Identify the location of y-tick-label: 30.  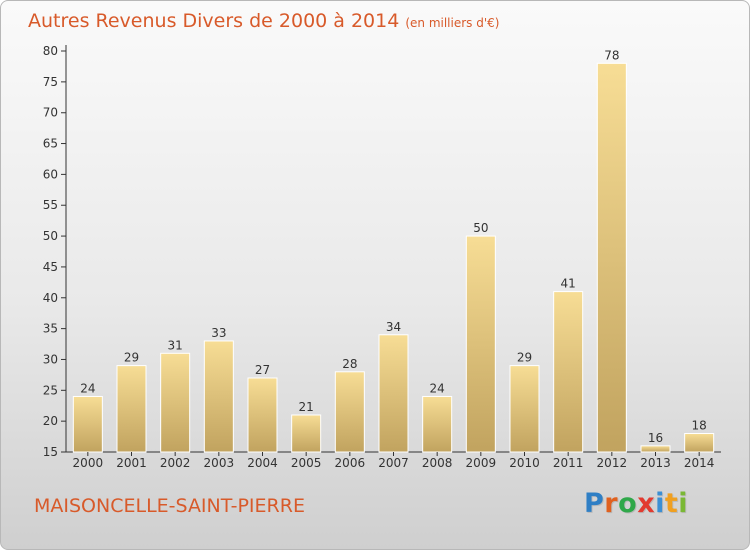
(50, 359).